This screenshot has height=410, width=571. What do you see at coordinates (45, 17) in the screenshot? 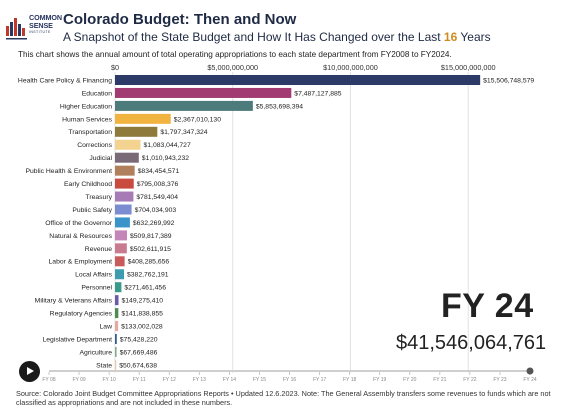
I see `logo-line-1: COMMON` at bounding box center [45, 17].